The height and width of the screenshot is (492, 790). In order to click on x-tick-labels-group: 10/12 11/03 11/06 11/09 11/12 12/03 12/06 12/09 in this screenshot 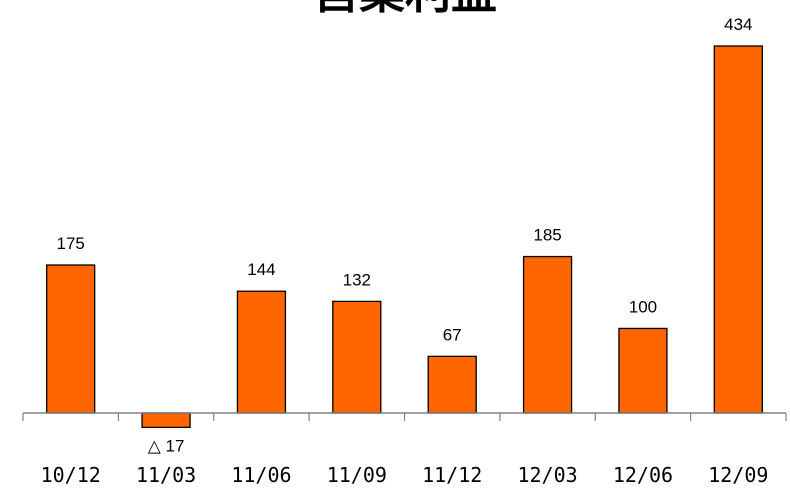, I will do `click(405, 475)`.